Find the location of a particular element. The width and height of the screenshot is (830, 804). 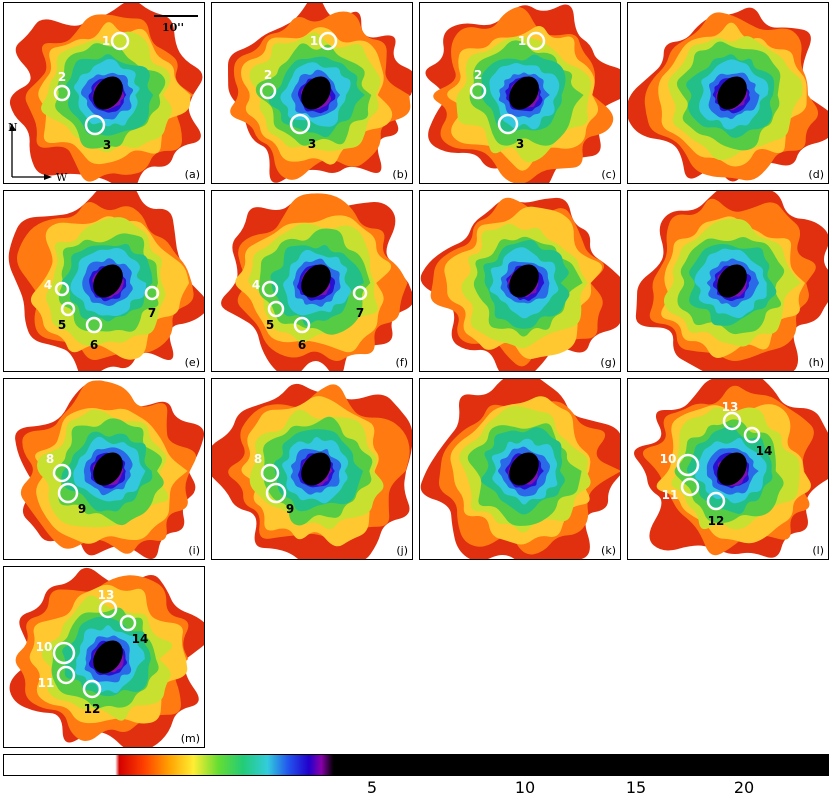

panel-label: (d) is located at coordinates (816, 174).